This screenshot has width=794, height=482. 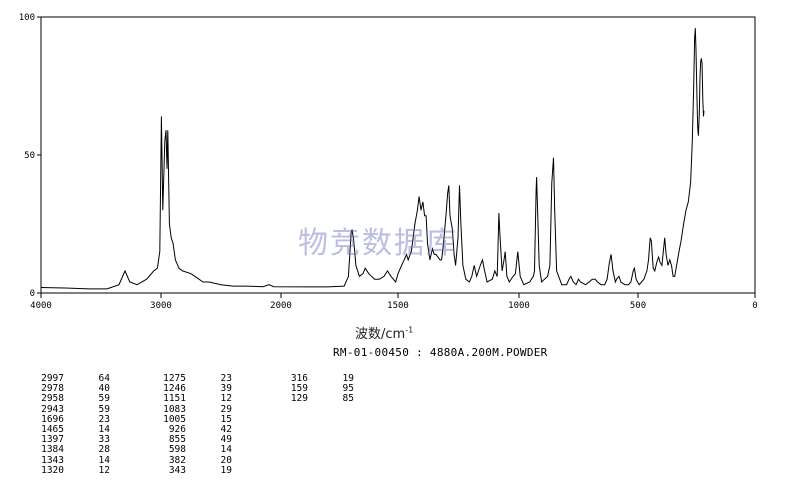 I want to click on x-tick-label: 2000, so click(x=281, y=306).